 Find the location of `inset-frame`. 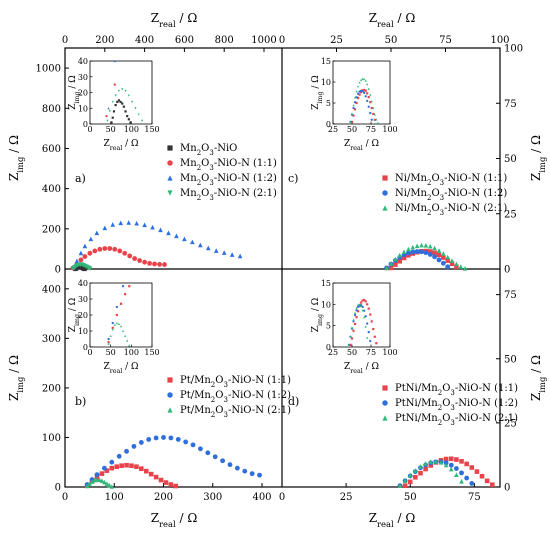

inset-frame is located at coordinates (361, 315).